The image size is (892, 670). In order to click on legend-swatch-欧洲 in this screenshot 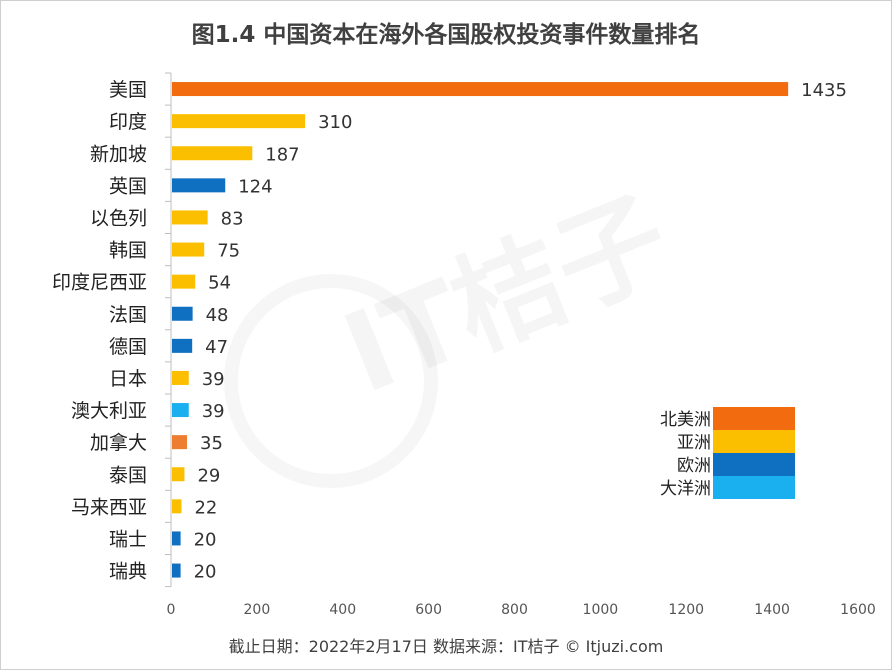, I will do `click(754, 464)`.